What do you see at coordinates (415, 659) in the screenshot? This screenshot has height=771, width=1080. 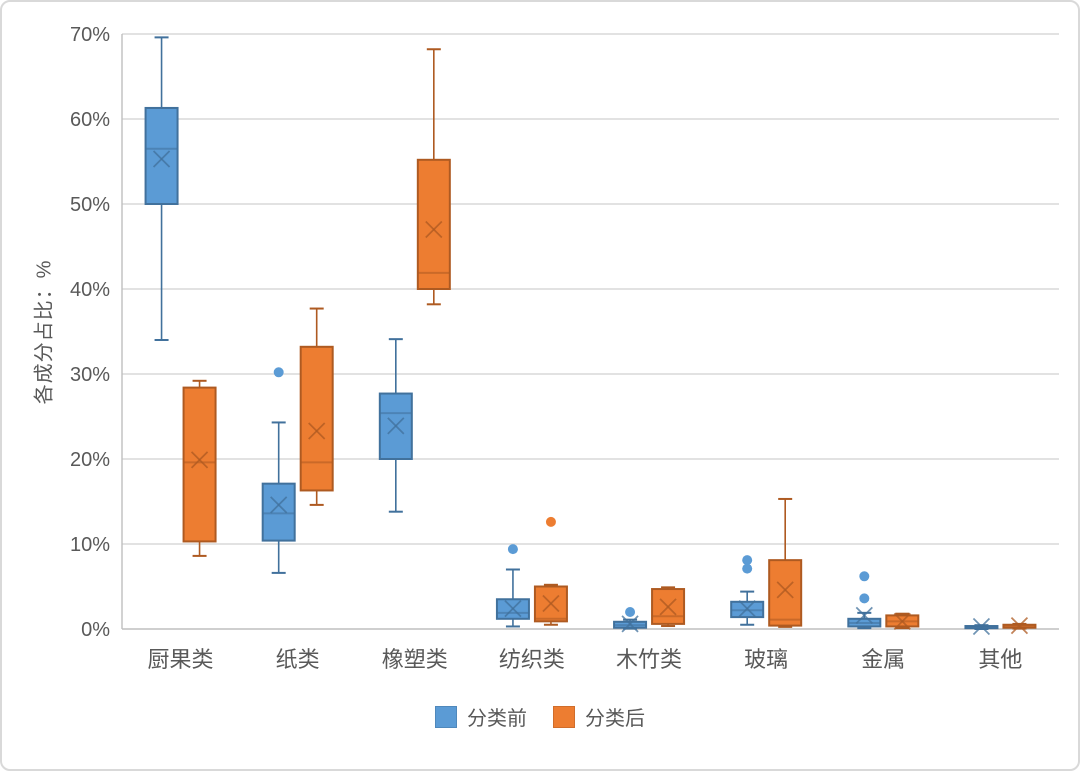 I see `x-category-label: 橡塑类` at bounding box center [415, 659].